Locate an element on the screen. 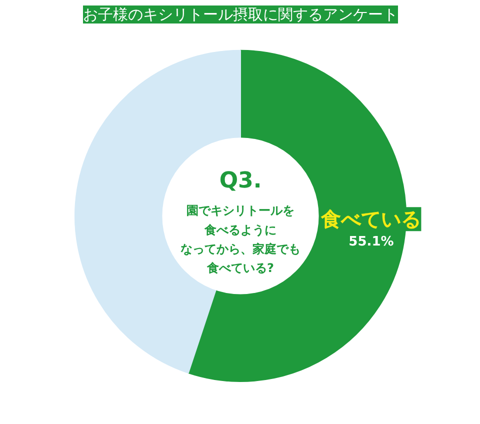 The height and width of the screenshot is (424, 480). slice-label: 食べている is located at coordinates (371, 219).